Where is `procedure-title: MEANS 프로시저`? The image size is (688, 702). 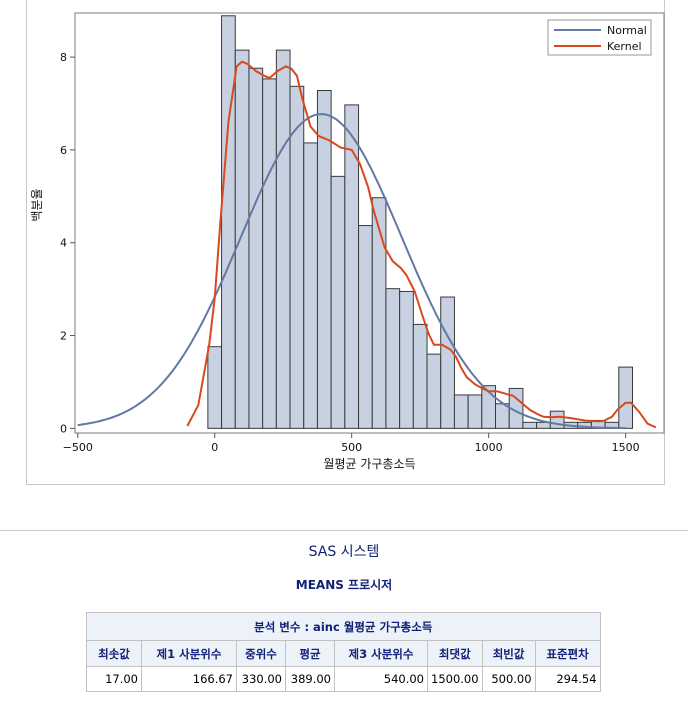 procedure-title: MEANS 프로시저 is located at coordinates (344, 585).